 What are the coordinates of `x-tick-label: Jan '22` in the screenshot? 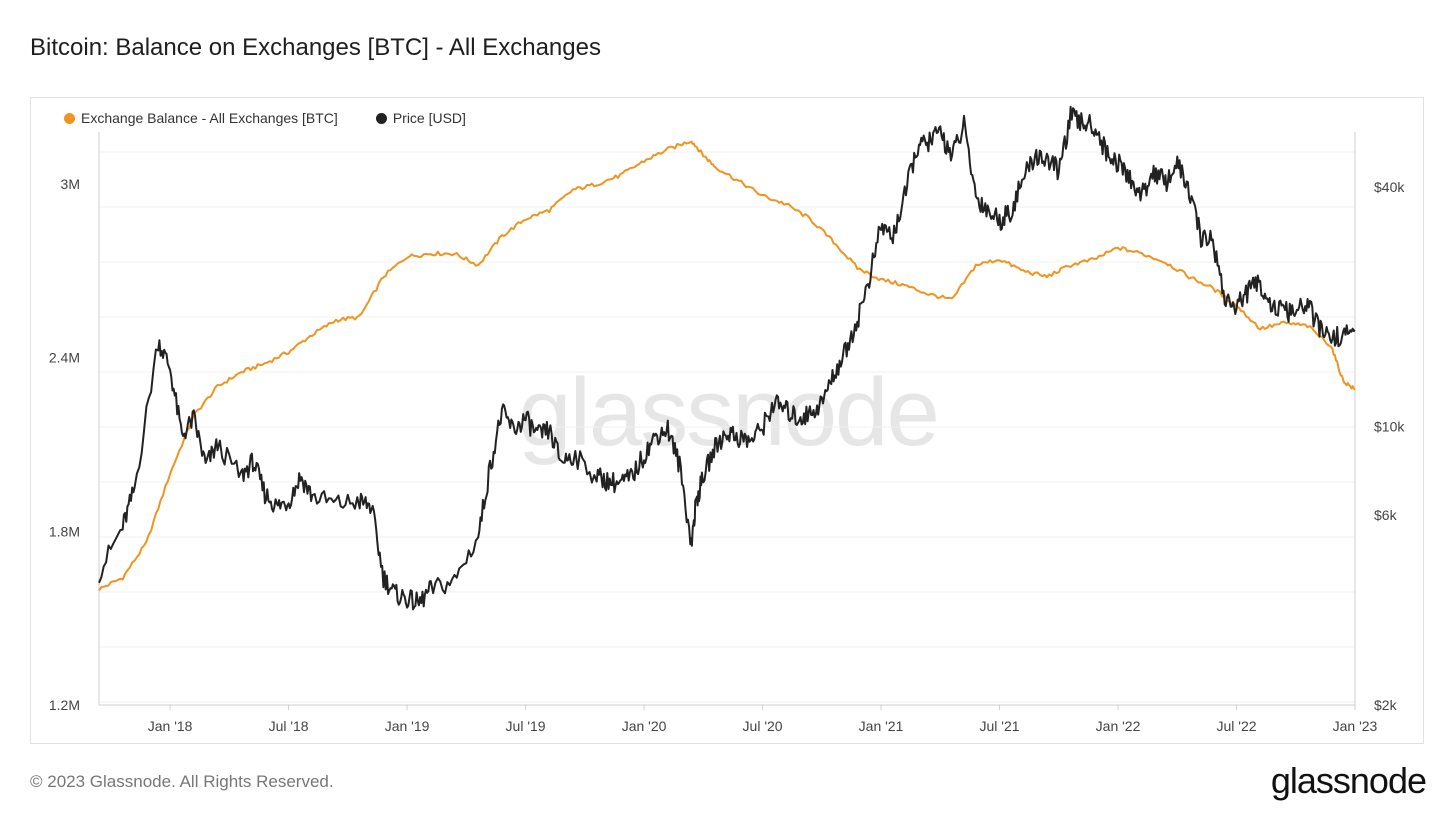 It's located at (1118, 726).